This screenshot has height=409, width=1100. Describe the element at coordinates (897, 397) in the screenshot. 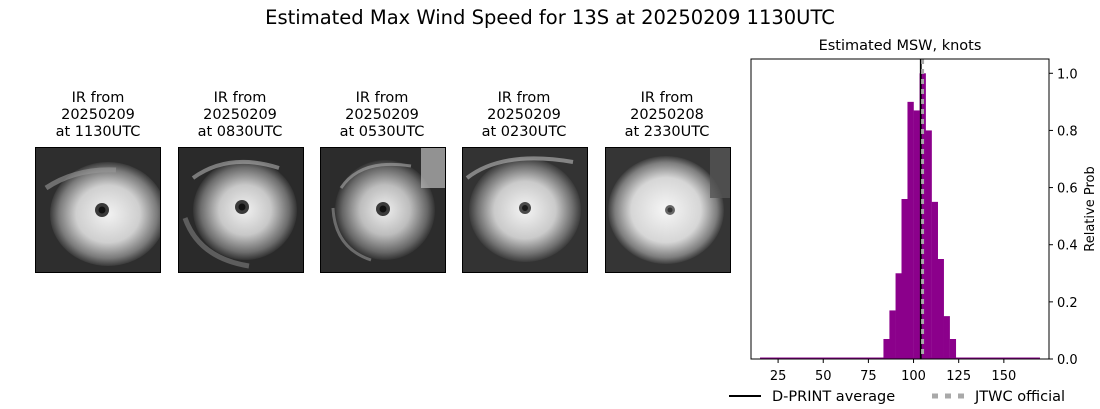

I see `legend: D-PRINT average JTWC official` at that location.